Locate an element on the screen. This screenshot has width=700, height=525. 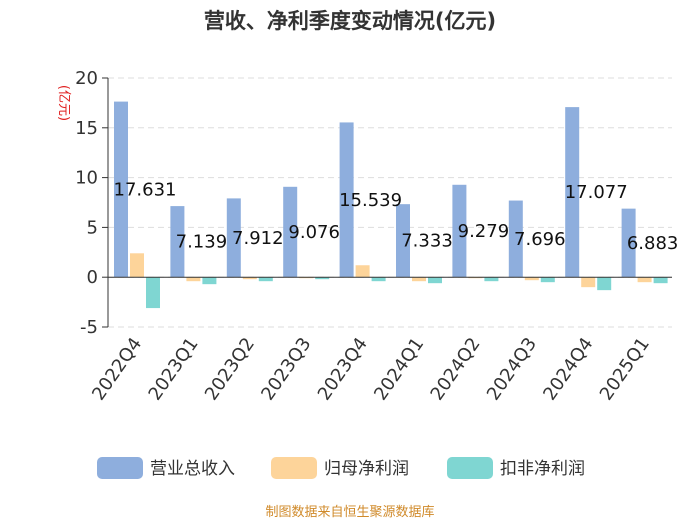
legend-label: 营业总收入 is located at coordinates (192, 469).